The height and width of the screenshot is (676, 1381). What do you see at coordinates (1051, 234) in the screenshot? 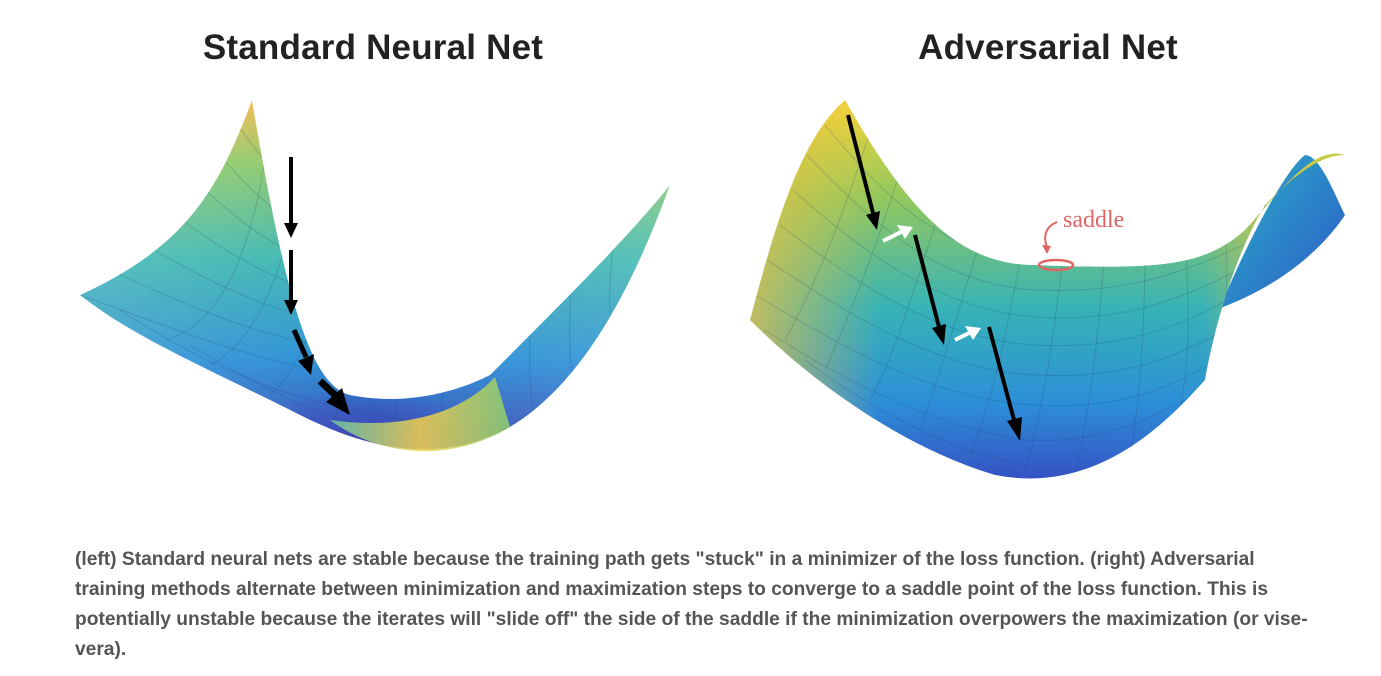
I see `curved-arrow-icon` at bounding box center [1051, 234].